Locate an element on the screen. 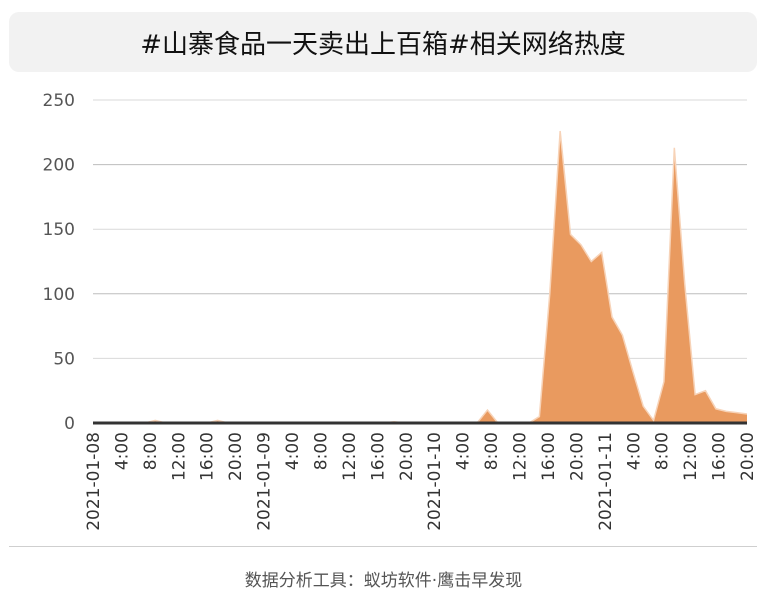 This screenshot has width=767, height=607. footer-credit: 数据分析工具：蚁坊软件·鹰击早发现 is located at coordinates (383, 581).